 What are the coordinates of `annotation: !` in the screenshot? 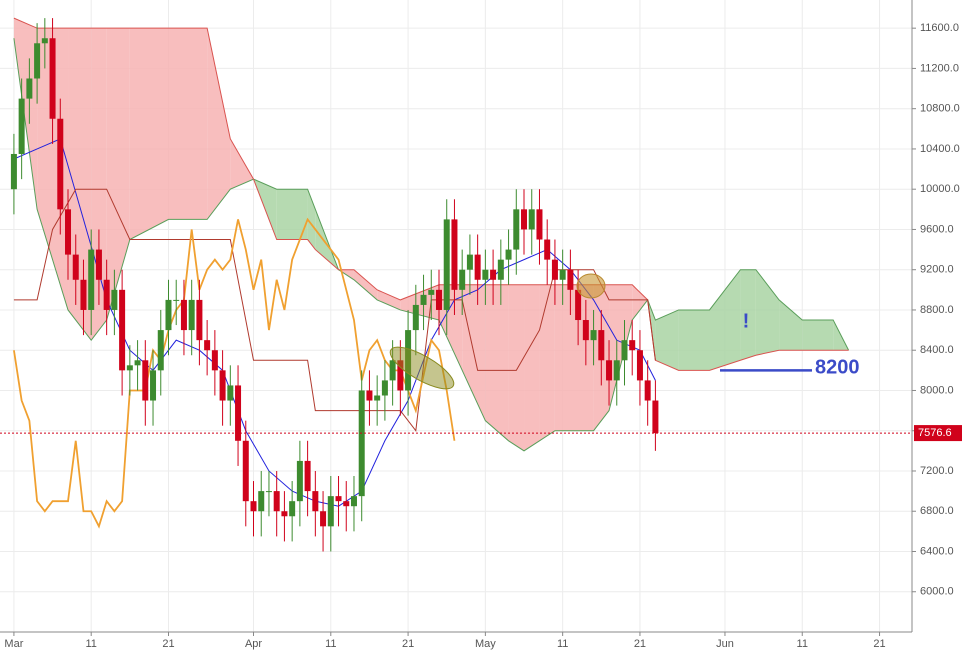 It's located at (746, 321).